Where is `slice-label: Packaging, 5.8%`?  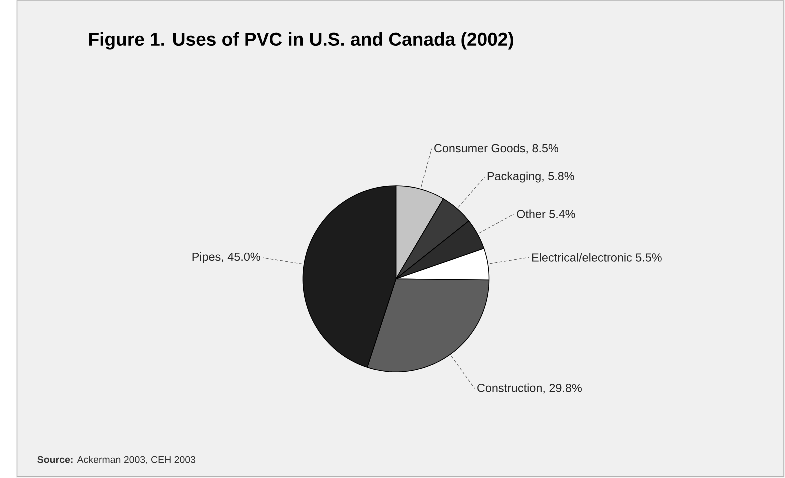
slice-label: Packaging, 5.8% is located at coordinates (531, 177).